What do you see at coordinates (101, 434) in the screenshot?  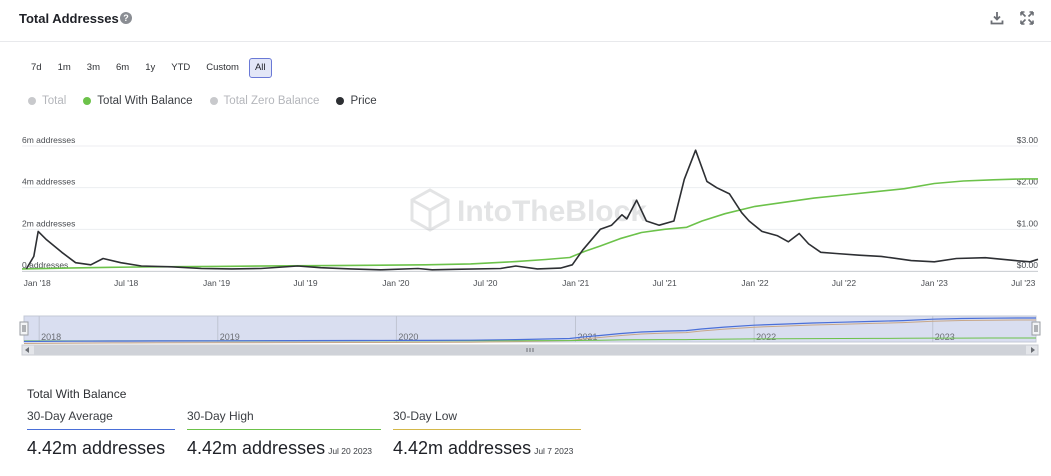 I see `stat-30-day-average: 30-Day Average 4.42m addresses` at bounding box center [101, 434].